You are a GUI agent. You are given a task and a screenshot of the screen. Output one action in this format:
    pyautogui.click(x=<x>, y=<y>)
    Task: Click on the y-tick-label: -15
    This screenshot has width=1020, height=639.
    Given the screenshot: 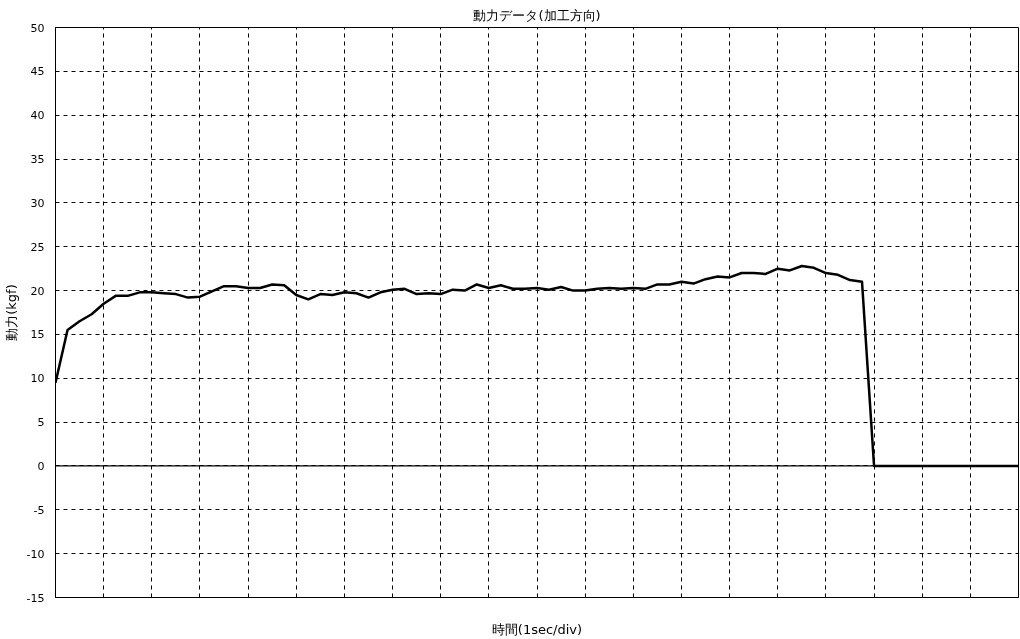 What is the action you would take?
    pyautogui.click(x=35, y=598)
    